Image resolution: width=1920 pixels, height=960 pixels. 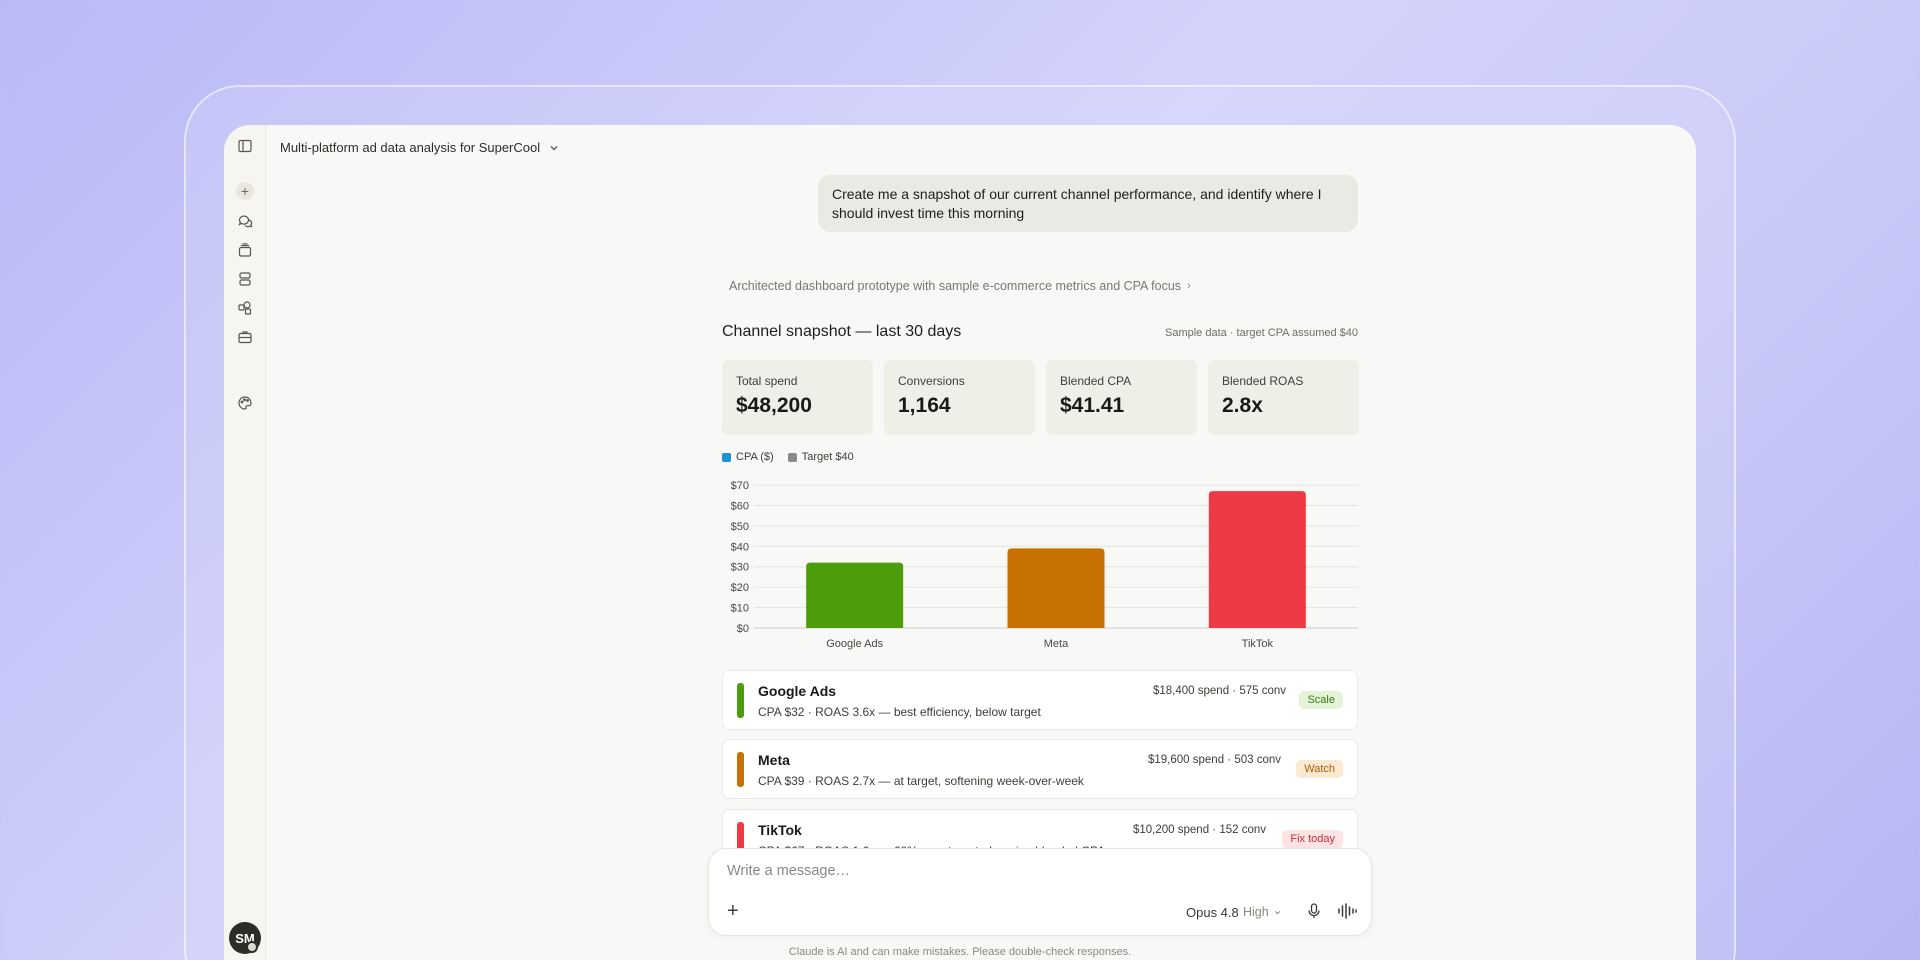 I want to click on microphone-icon, so click(x=1314, y=911).